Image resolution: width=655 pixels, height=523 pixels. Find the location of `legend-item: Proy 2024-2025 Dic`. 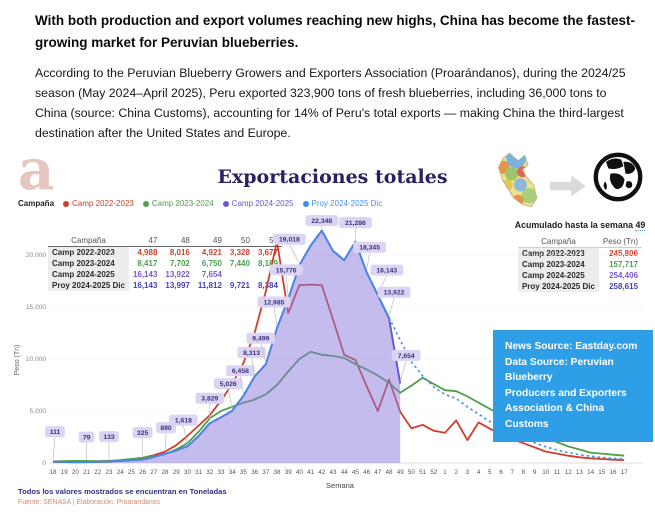

legend-item: Proy 2024-2025 Dic is located at coordinates (342, 203).